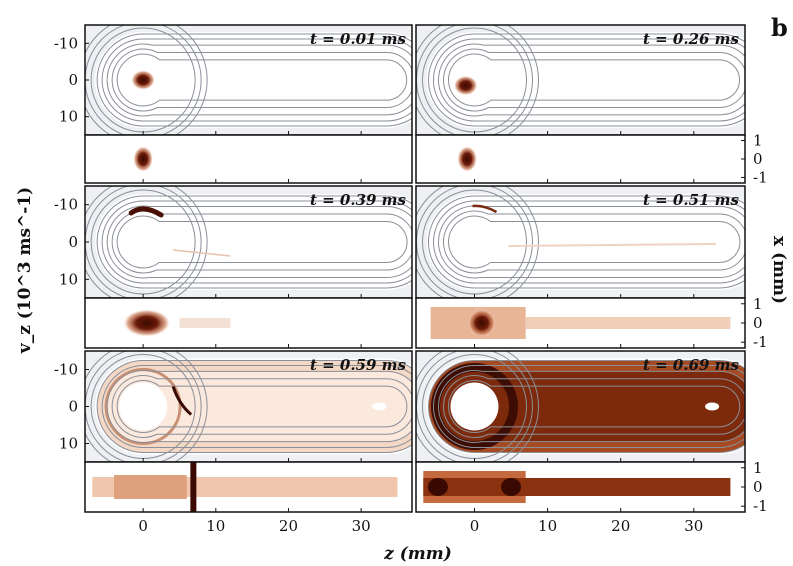 The image size is (793, 566). I want to click on panel-5: t = 0.59 ms -10 0 10 0 10 20 30, so click(233, 442).